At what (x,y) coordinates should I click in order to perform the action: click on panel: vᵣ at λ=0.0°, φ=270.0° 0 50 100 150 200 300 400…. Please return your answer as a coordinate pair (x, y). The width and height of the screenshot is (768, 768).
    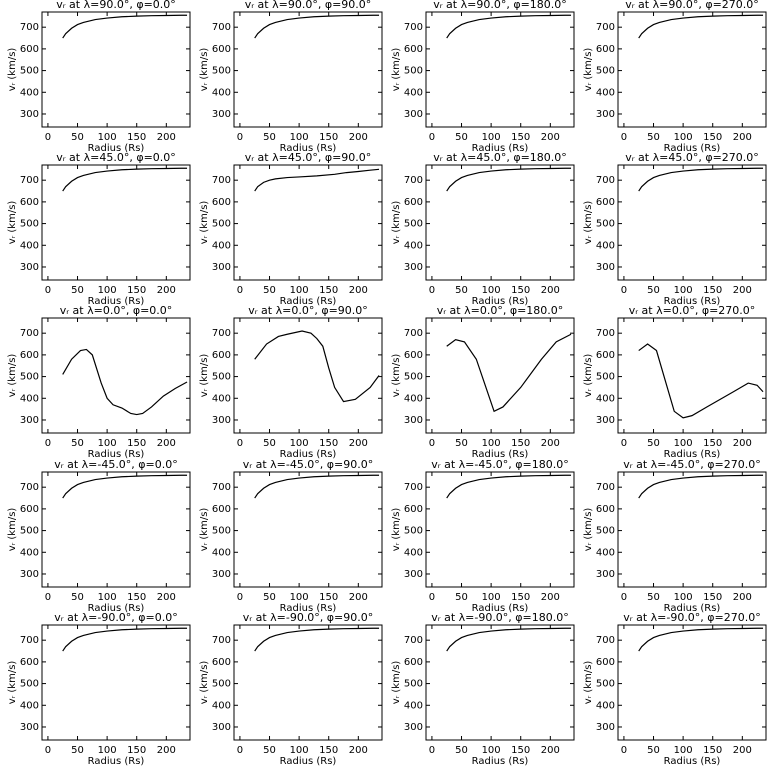
    Looking at the image, I should click on (675, 382).